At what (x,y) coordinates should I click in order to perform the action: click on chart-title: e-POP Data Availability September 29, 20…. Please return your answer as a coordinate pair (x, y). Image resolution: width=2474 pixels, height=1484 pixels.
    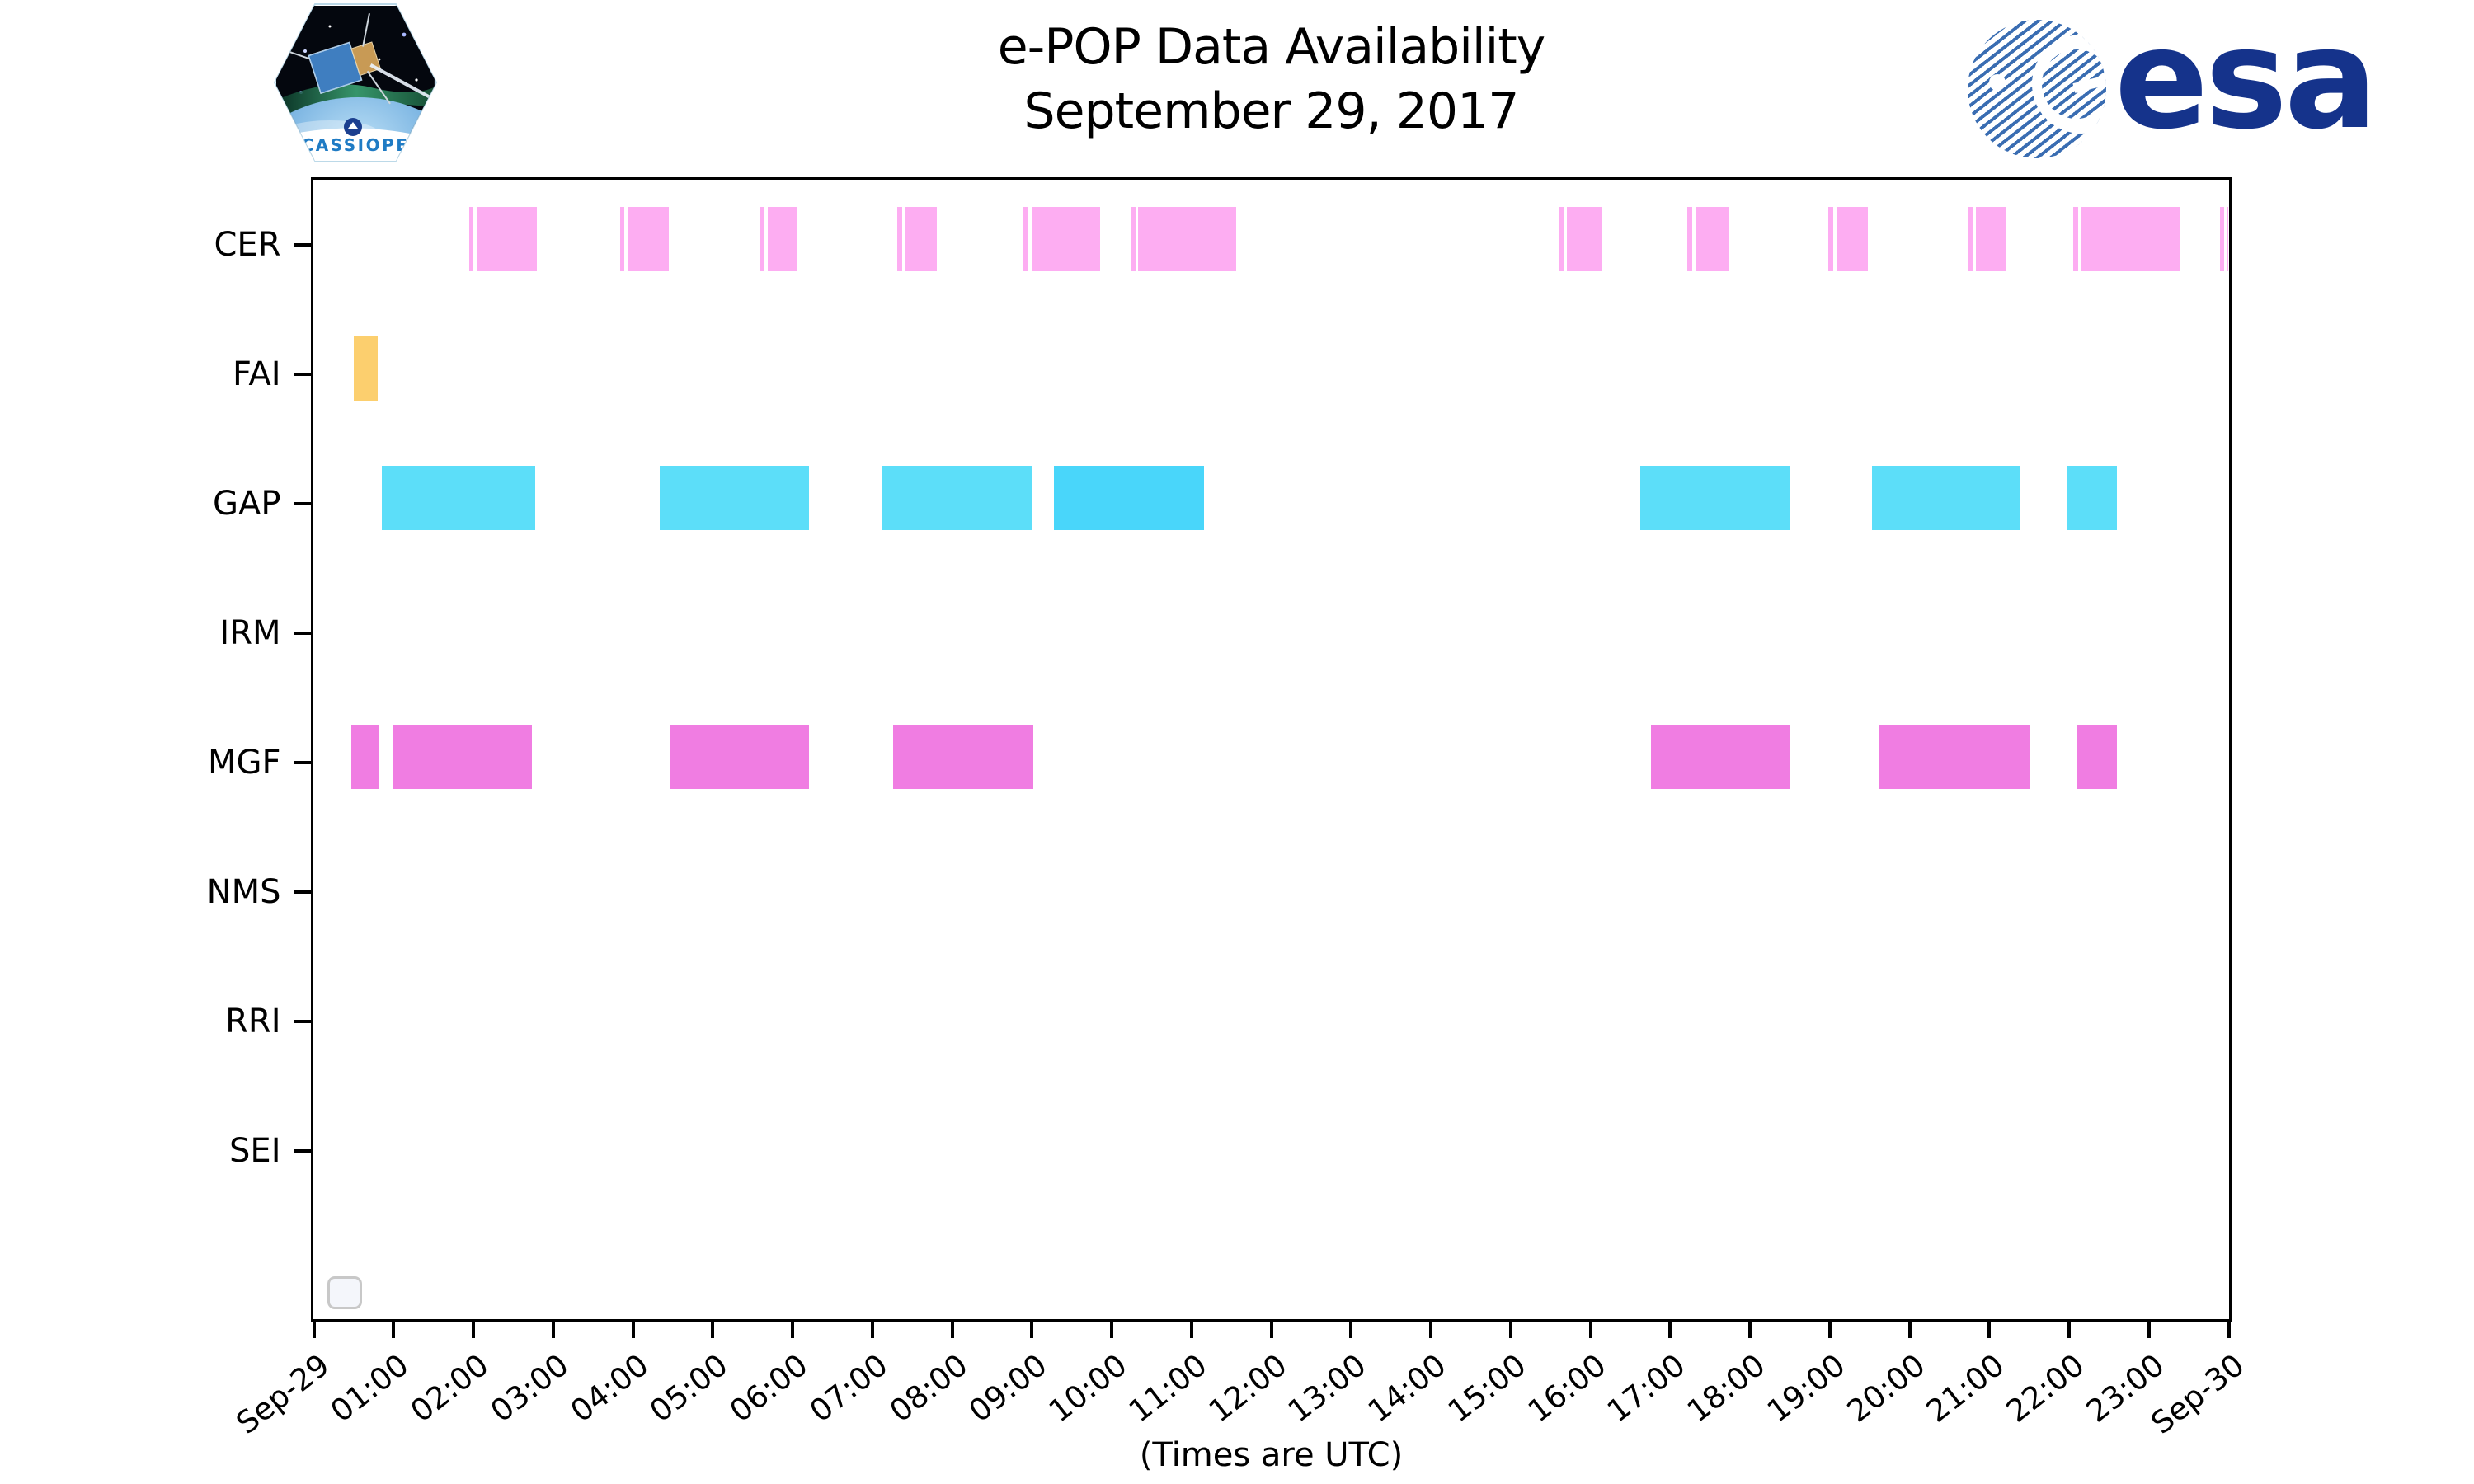
    Looking at the image, I should click on (1271, 79).